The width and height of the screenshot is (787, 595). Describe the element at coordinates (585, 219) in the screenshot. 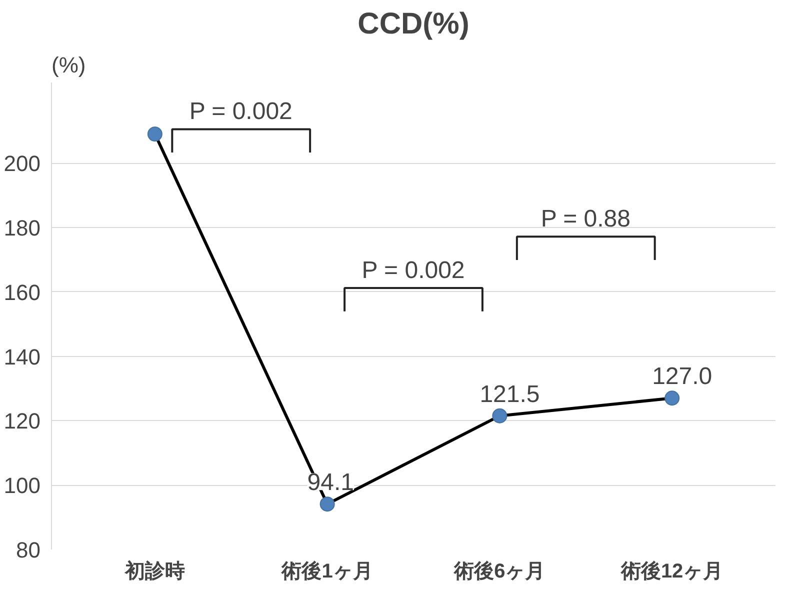

I see `annotation: P = 0.88` at that location.